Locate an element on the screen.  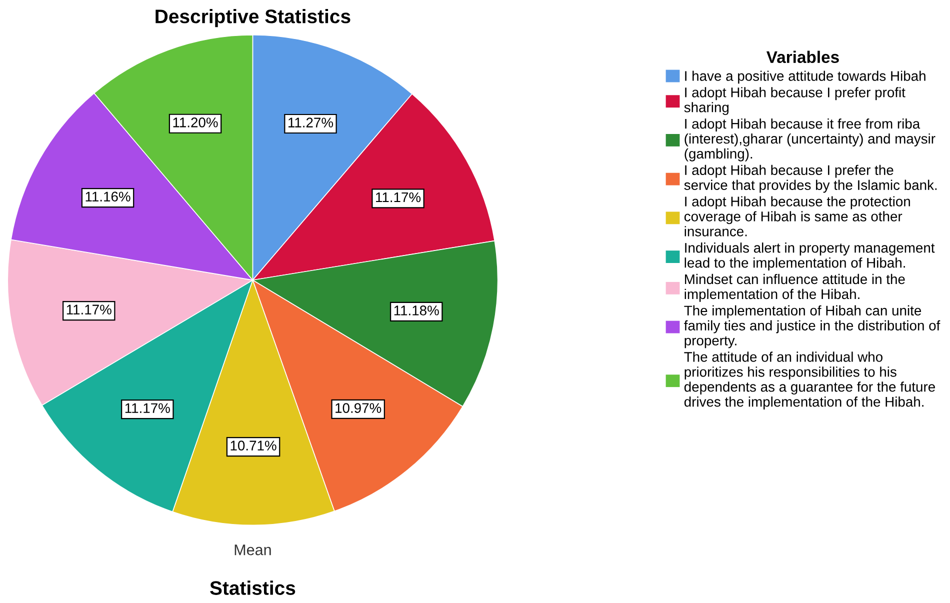
legend-label: The implementation of Hibah can unite family ties and justice in the distribution of property. is located at coordinates (812, 326).